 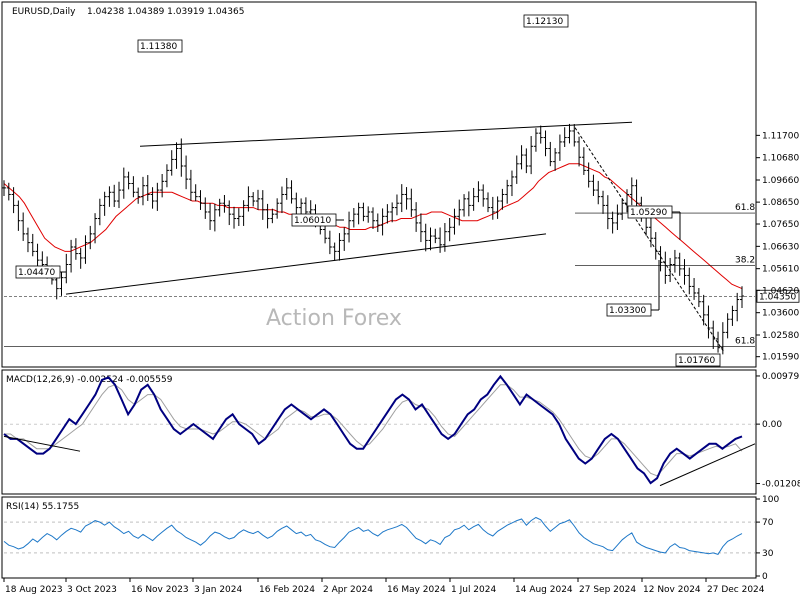 What do you see at coordinates (772, 425) in the screenshot?
I see `macd-y-tick-label: 0.00` at bounding box center [772, 425].